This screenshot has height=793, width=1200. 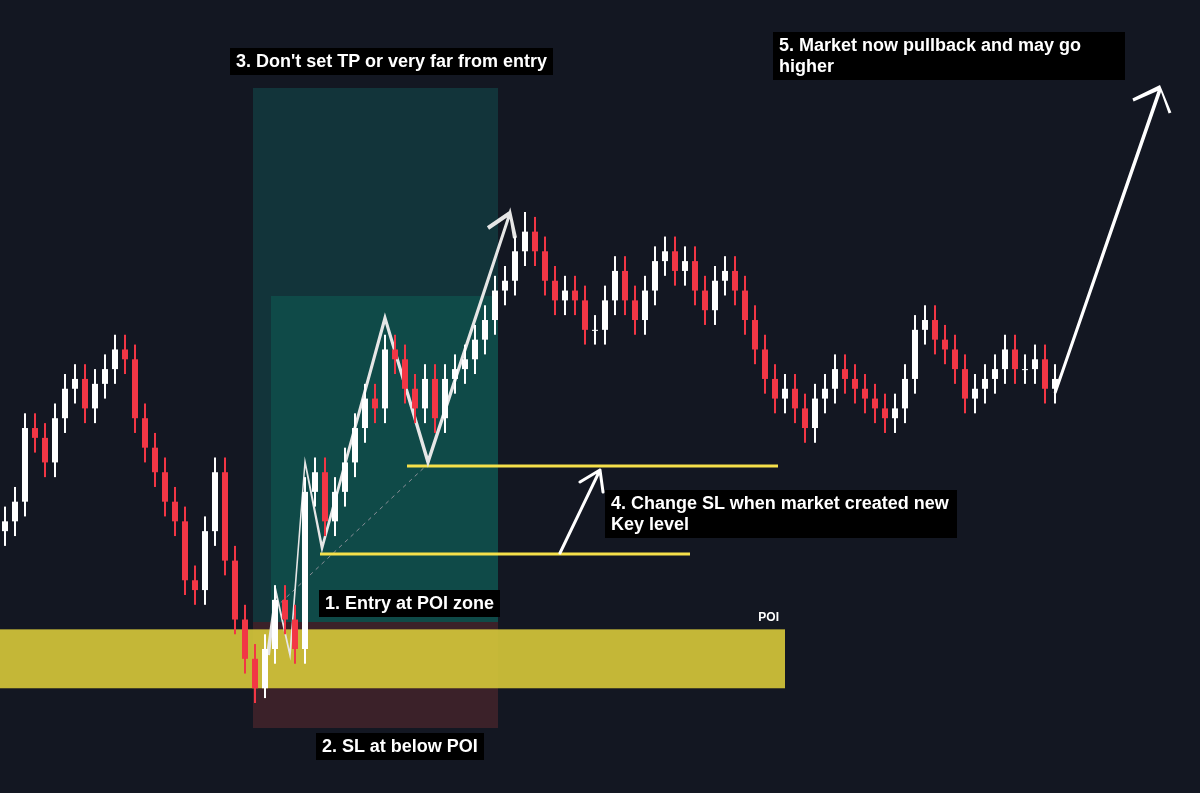 I want to click on annotation: 4. Change SL when market created new Key level, so click(x=781, y=514).